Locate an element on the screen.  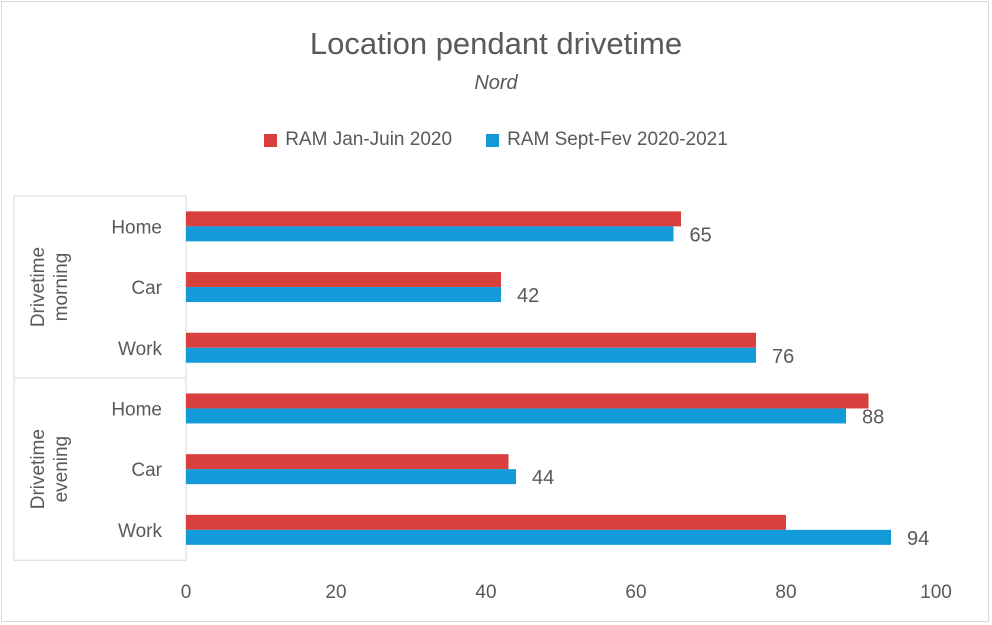
chart-legend: RAM Jan-Juin 2020 RAM Sept-Fev 2020-2021 is located at coordinates (496, 140).